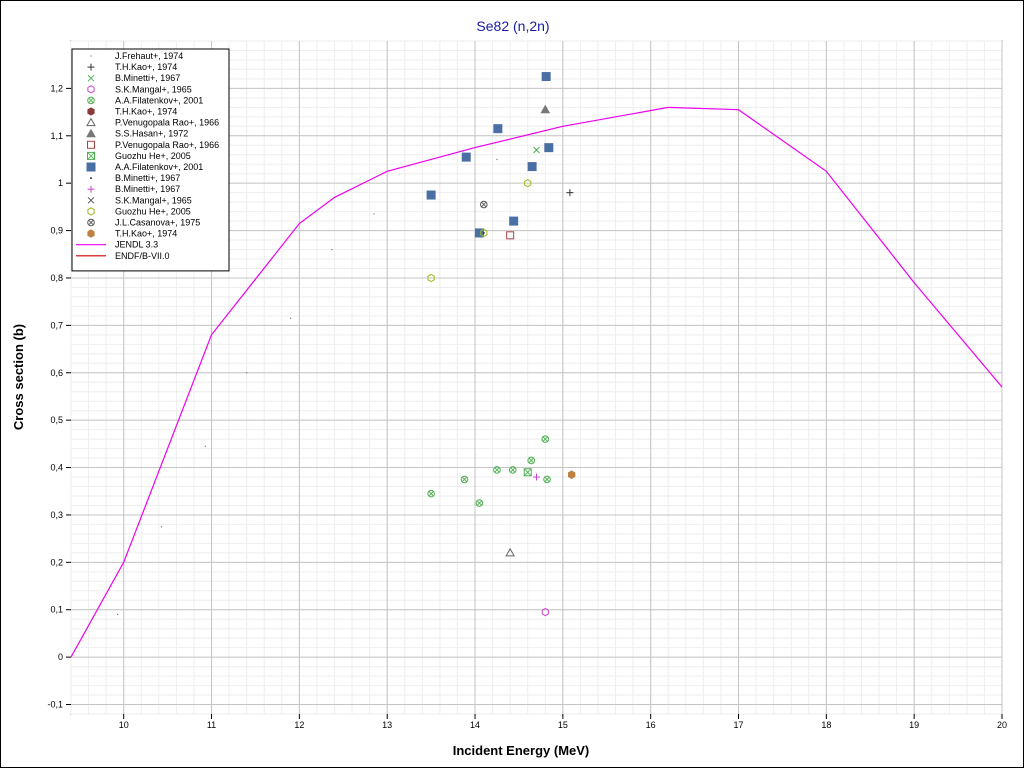 The height and width of the screenshot is (769, 1024). I want to click on x-tick-label: 15, so click(563, 725).